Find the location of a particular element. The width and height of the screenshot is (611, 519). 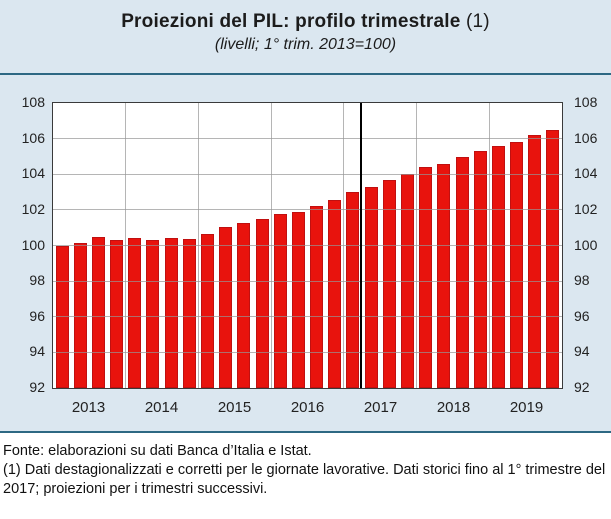

y-axis-labels-right: 92 94 96 98 100 102 104 106 108 is located at coordinates (591, 244).